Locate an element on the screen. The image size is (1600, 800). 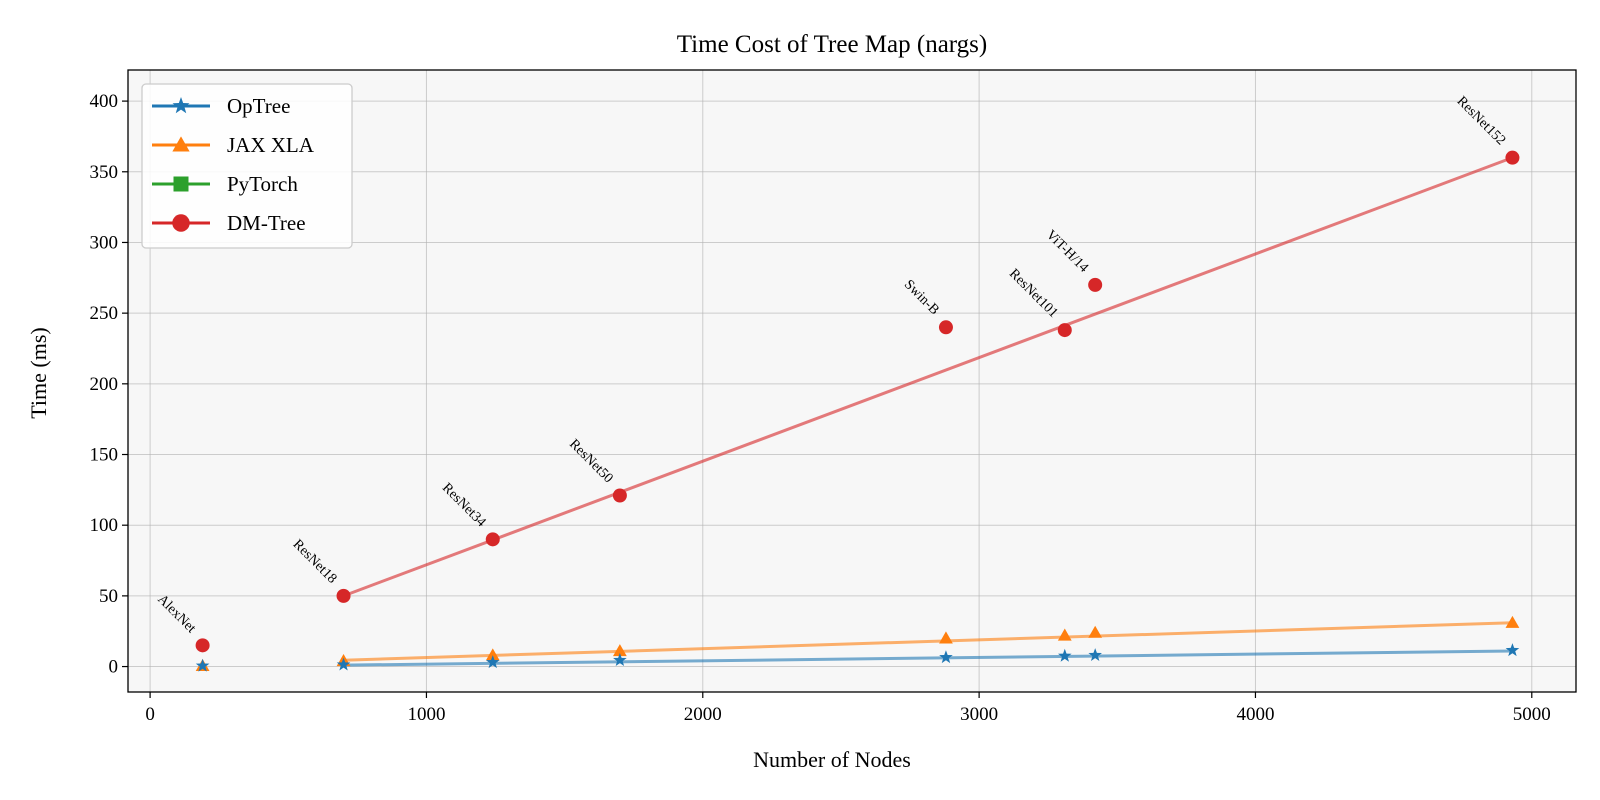
legend-entry: PyTorch is located at coordinates (262, 184).